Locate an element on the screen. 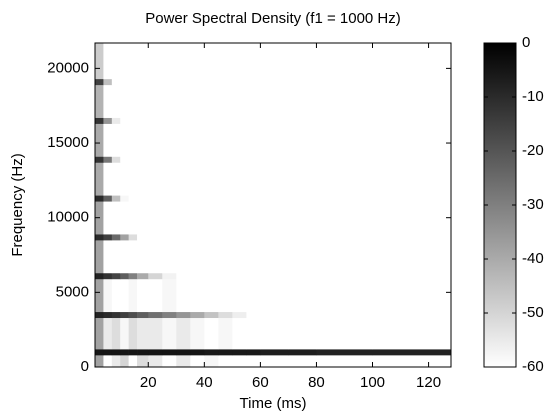 The width and height of the screenshot is (557, 414). colorbar-tick-label: -60 is located at coordinates (533, 366).